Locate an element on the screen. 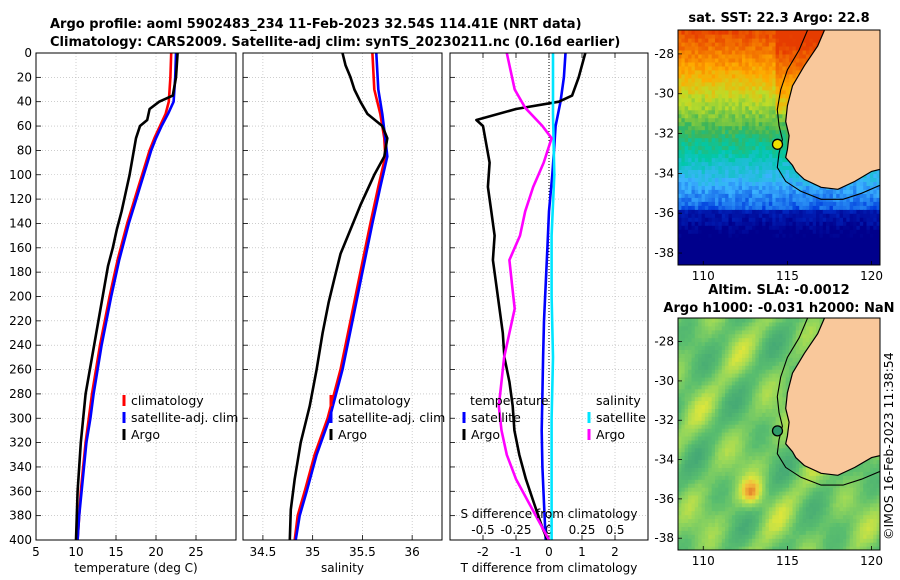 This screenshot has height=580, width=900. series-line-satellite-adj-clim is located at coordinates (341, 296).